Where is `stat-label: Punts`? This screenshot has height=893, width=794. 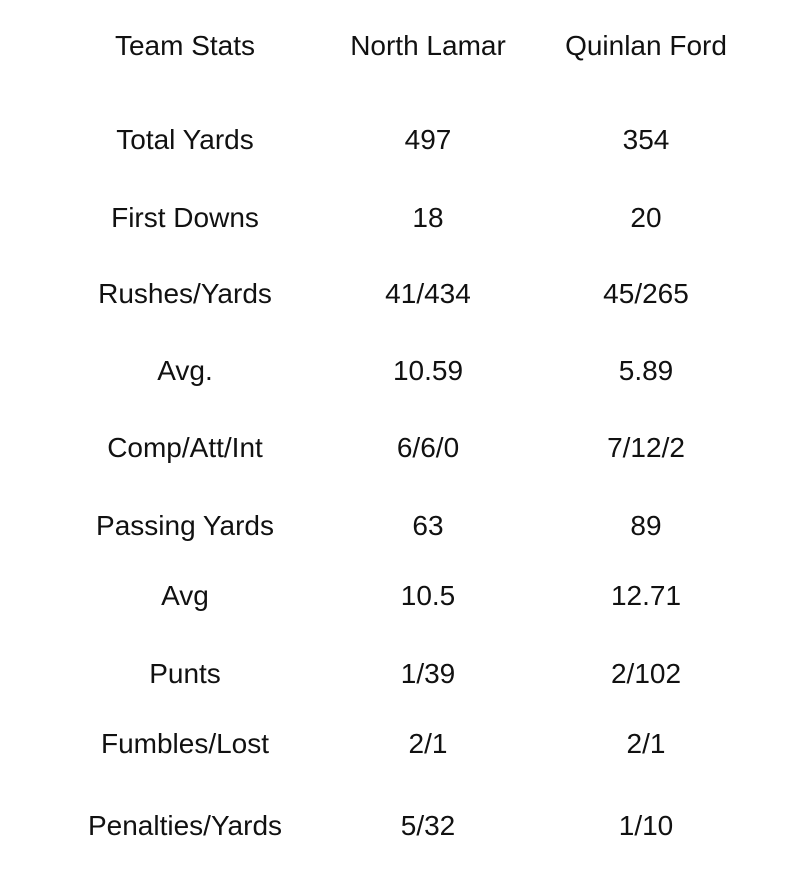
stat-label: Punts is located at coordinates (185, 673).